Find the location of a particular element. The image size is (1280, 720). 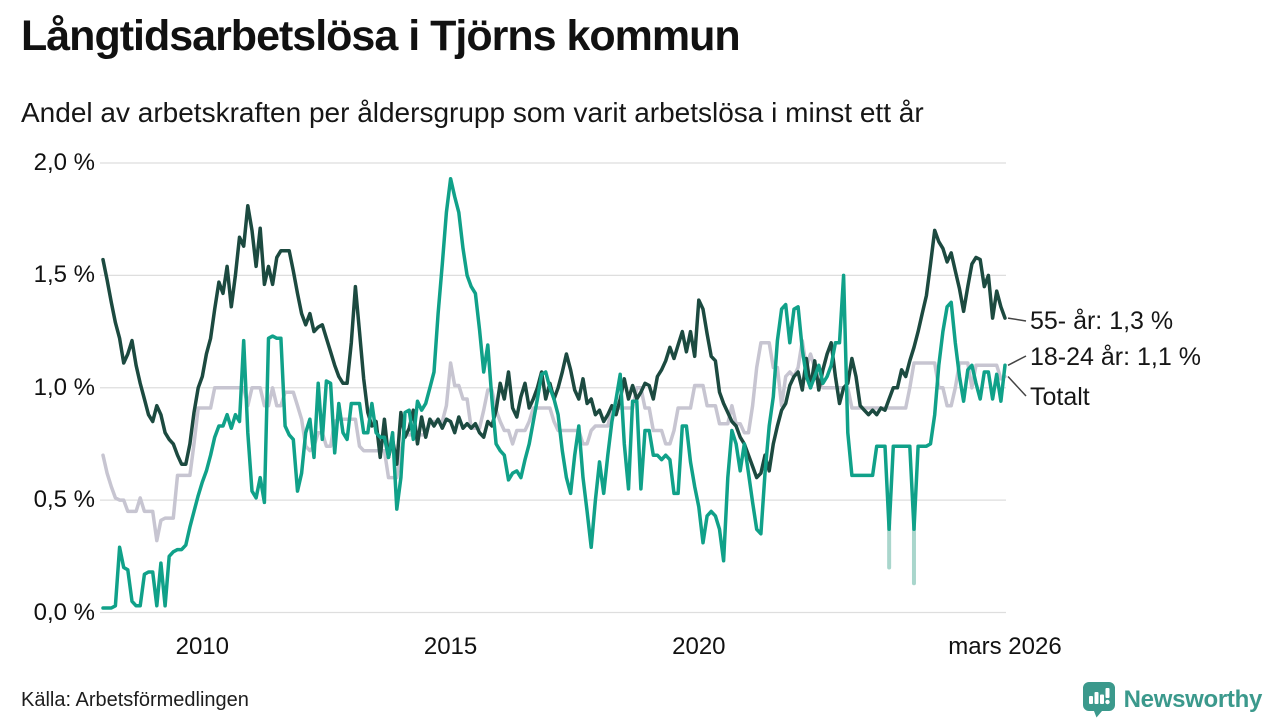

x-axis-tick-label: mars 2026 is located at coordinates (1005, 646).